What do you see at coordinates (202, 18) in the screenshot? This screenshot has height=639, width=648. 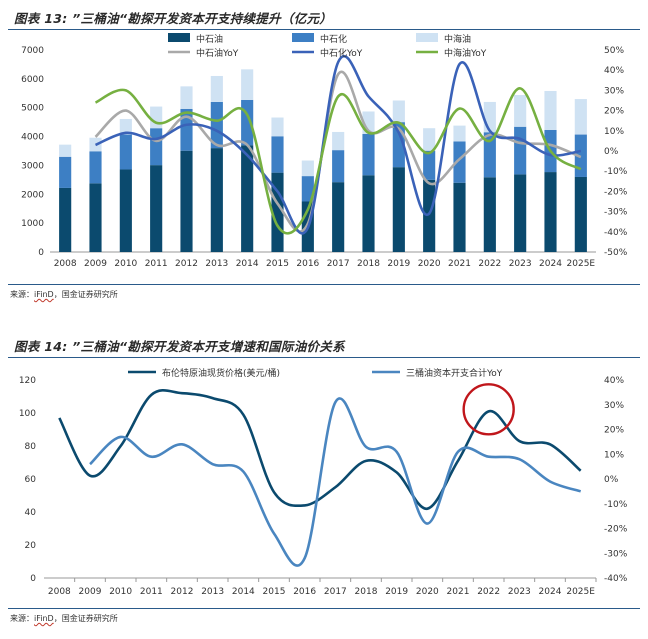 I see `figure-13-text: ”三桶油“勘探开发资本开支持续提升（亿元）` at bounding box center [202, 18].